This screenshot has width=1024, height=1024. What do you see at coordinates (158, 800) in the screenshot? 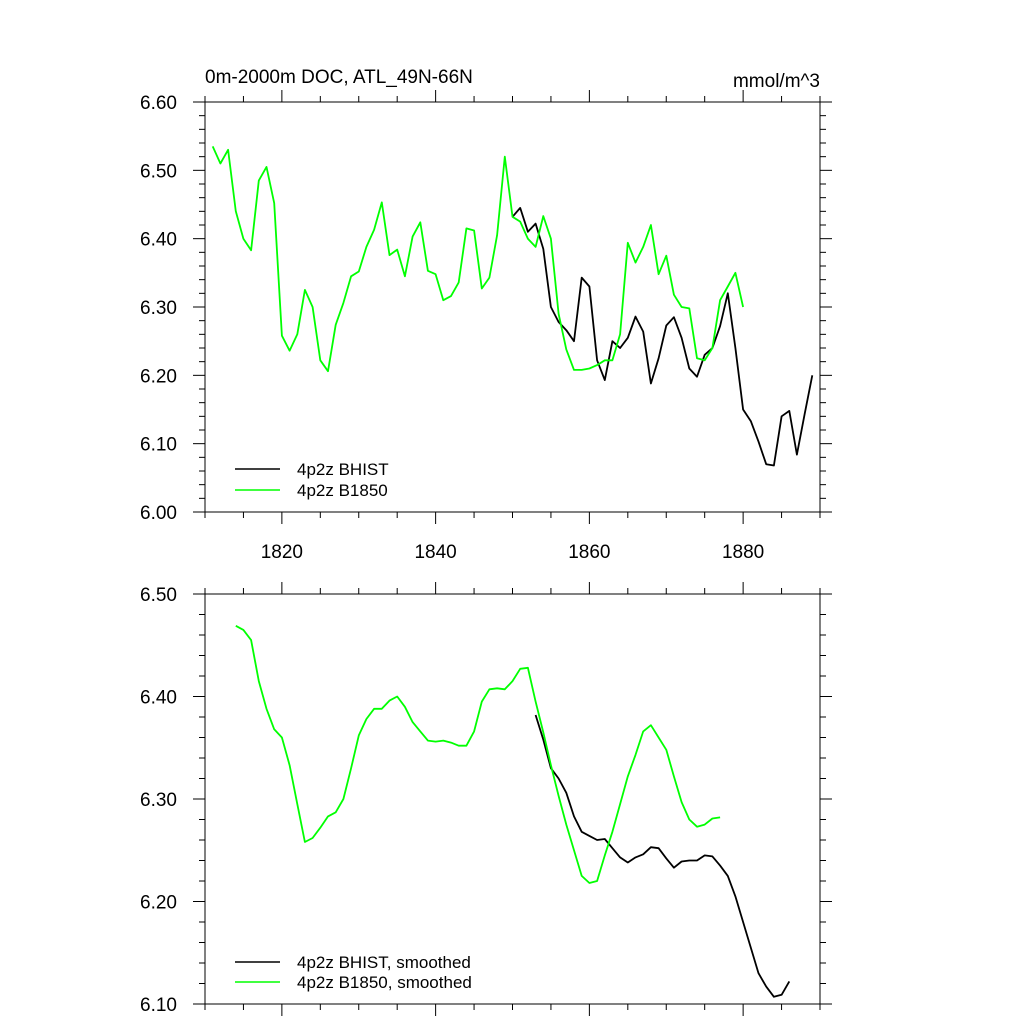
I see `bottom-y-tick-label-6.30: 6.30` at bounding box center [158, 800].